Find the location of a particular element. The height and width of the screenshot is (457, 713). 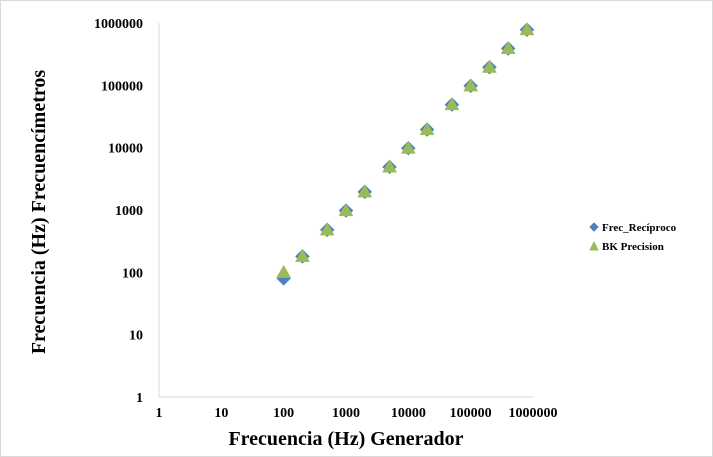

x-axis-title: Frecuencia (Hz) Generador is located at coordinates (345, 439).